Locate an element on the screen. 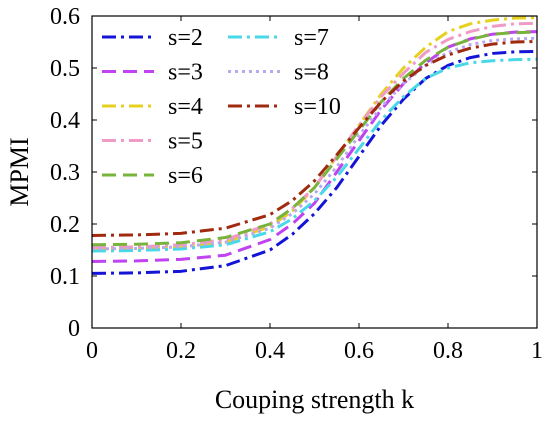 This screenshot has width=550, height=421. x-tick-label: 0.4 is located at coordinates (270, 351).